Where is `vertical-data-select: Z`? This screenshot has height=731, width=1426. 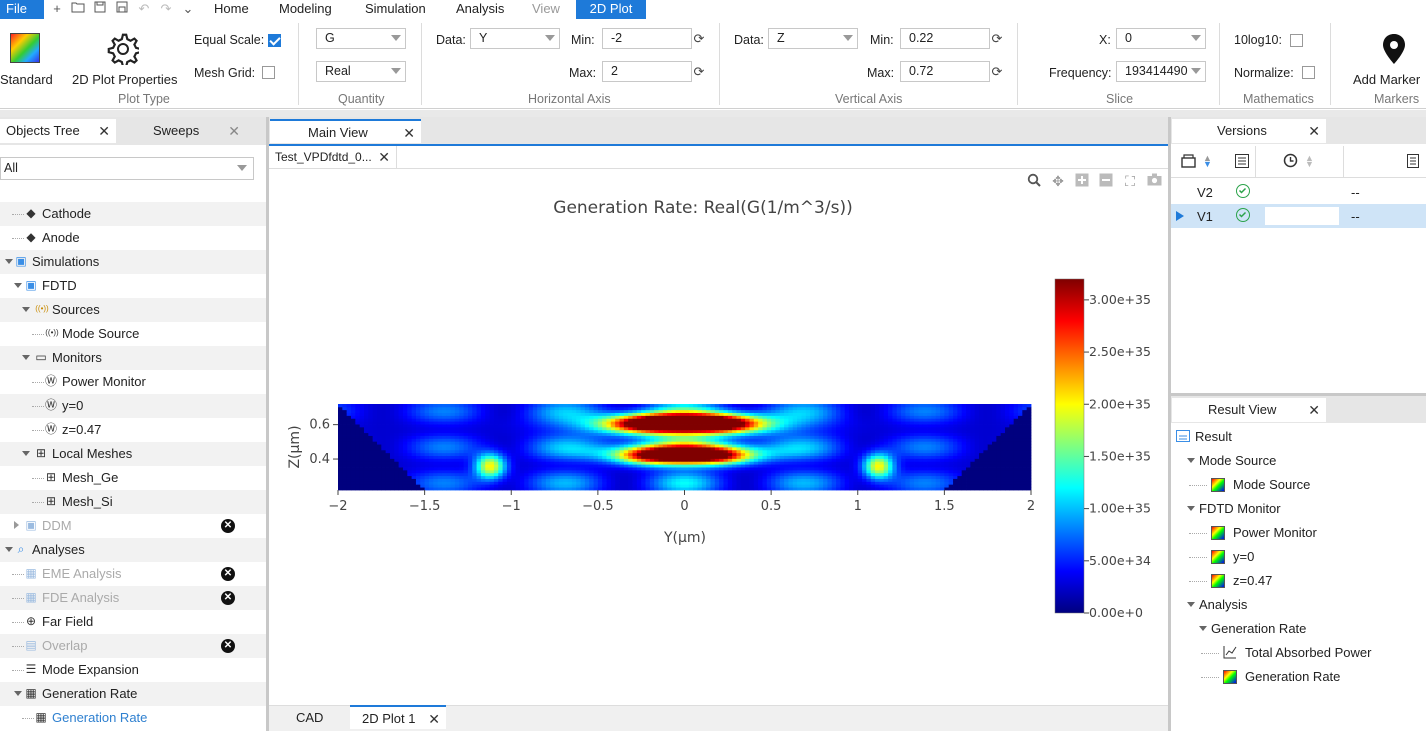
vertical-data-select: Z is located at coordinates (813, 38).